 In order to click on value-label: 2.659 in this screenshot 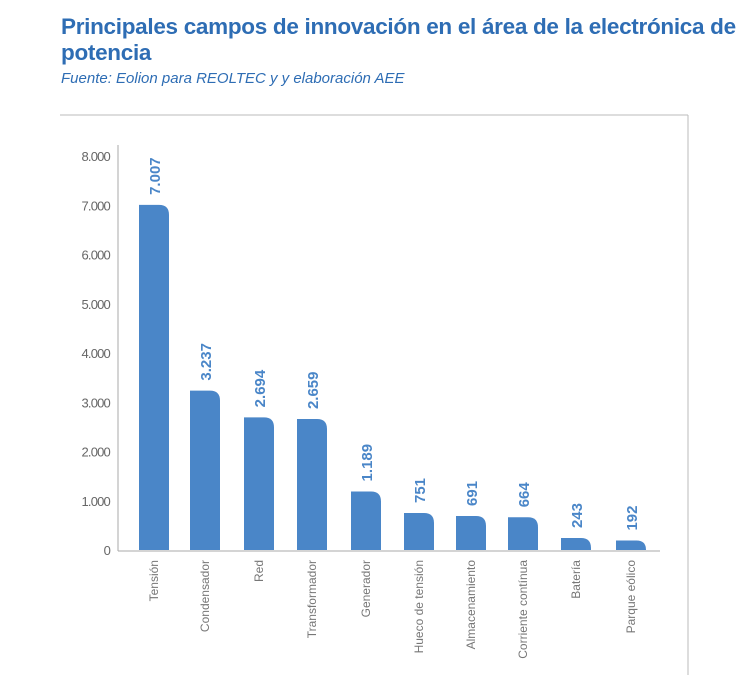, I will do `click(313, 390)`.